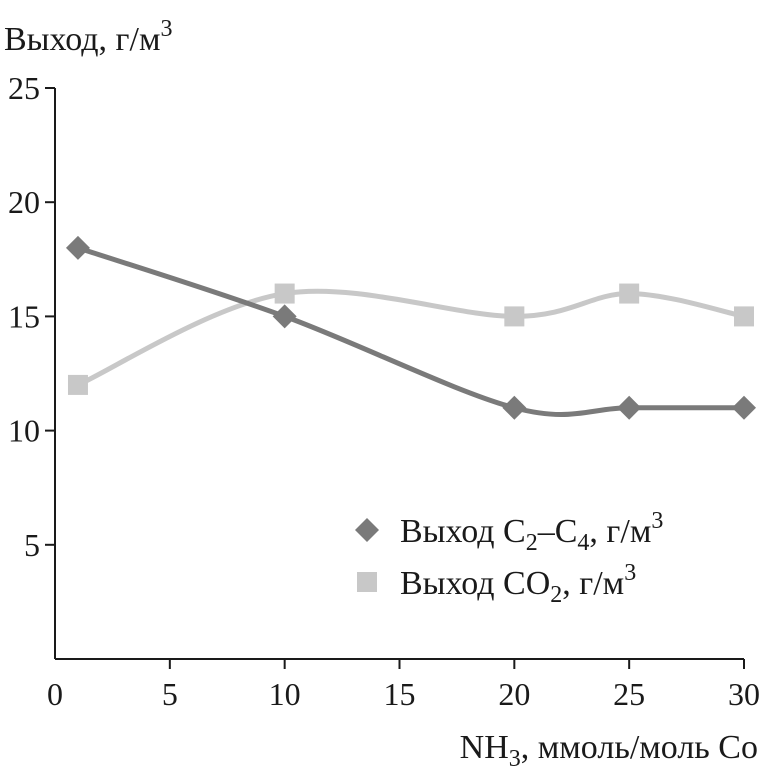  What do you see at coordinates (166, 29) in the screenshot?
I see `y-axis-title-sup: 3` at bounding box center [166, 29].